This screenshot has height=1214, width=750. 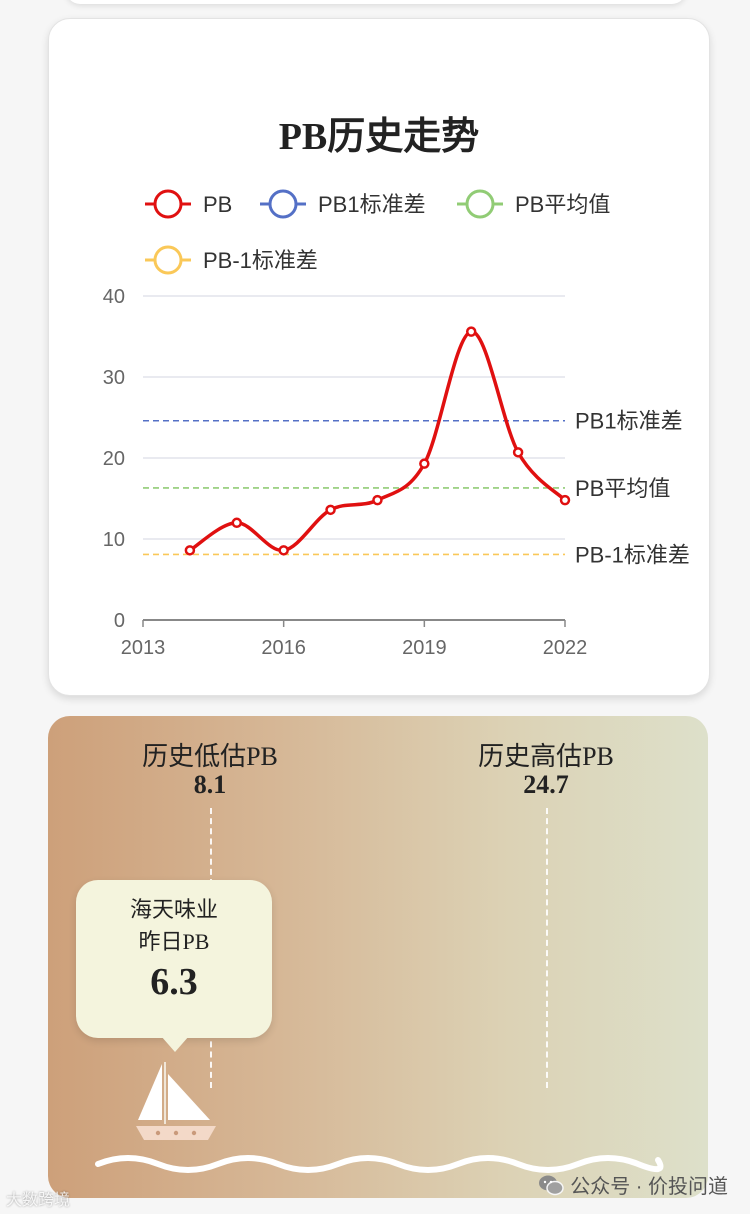 What do you see at coordinates (547, 948) in the screenshot?
I see `high-pb-marker-line` at bounding box center [547, 948].